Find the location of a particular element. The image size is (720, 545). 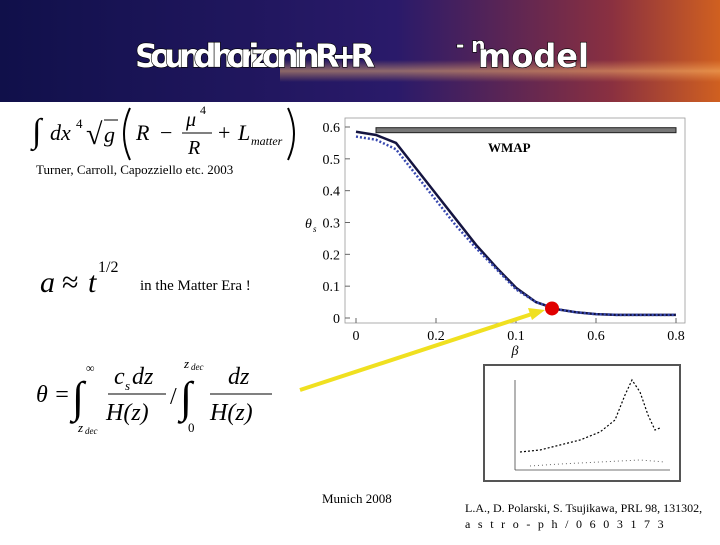

upper-2-sub: dec is located at coordinates (197, 367).